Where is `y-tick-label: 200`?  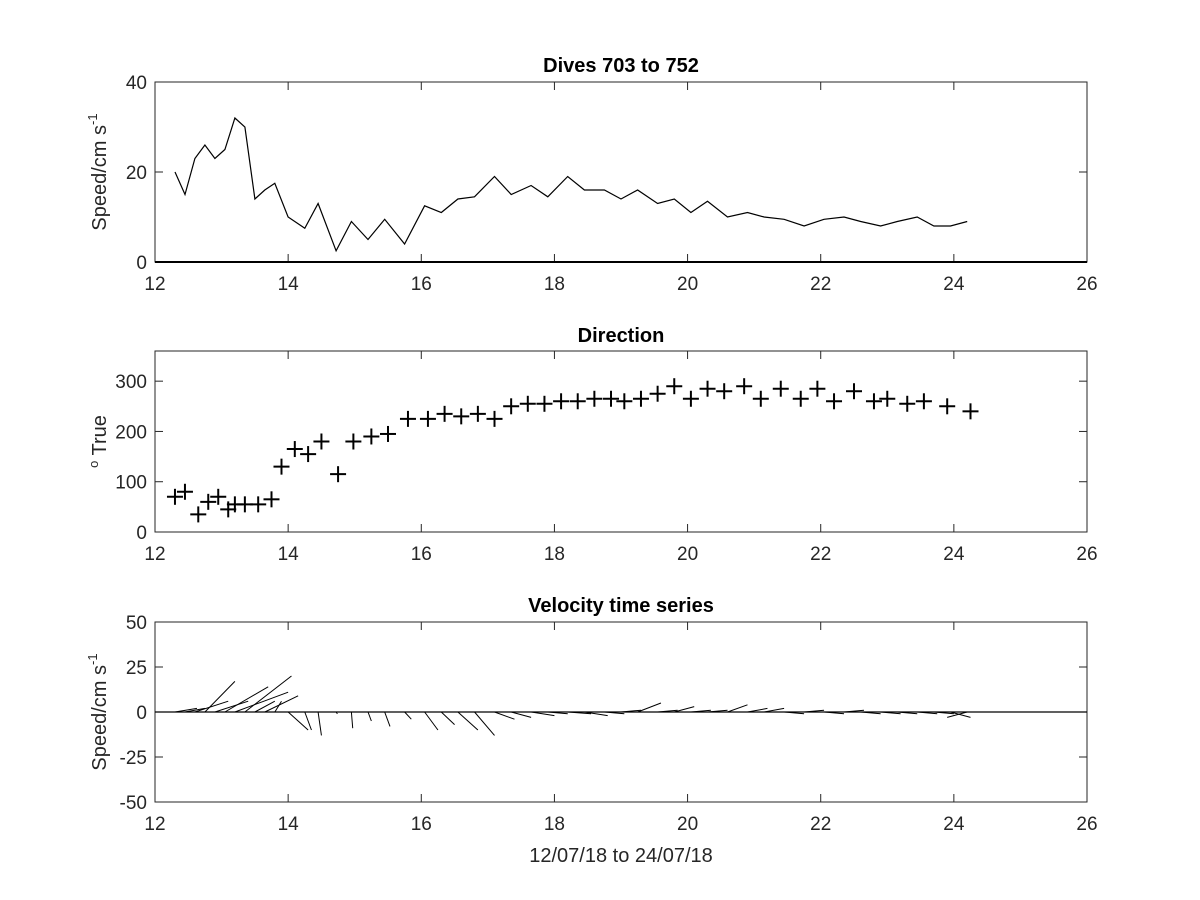 y-tick-label: 200 is located at coordinates (131, 432).